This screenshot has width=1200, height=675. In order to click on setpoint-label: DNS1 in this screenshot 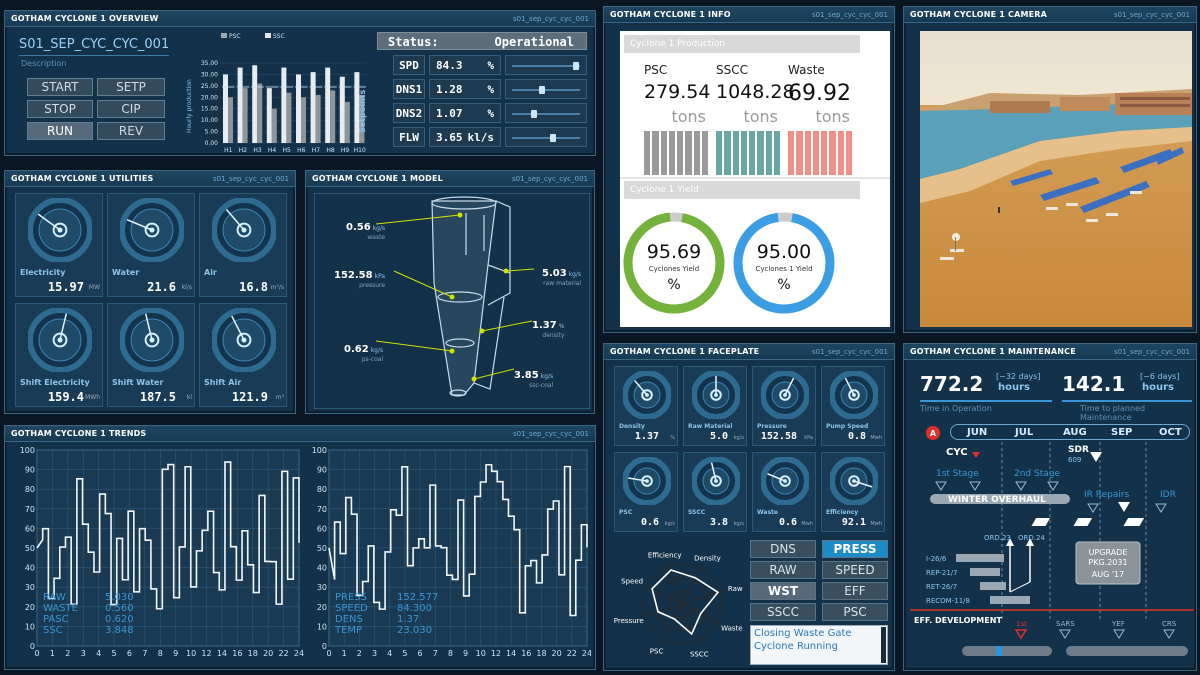, I will do `click(409, 89)`.